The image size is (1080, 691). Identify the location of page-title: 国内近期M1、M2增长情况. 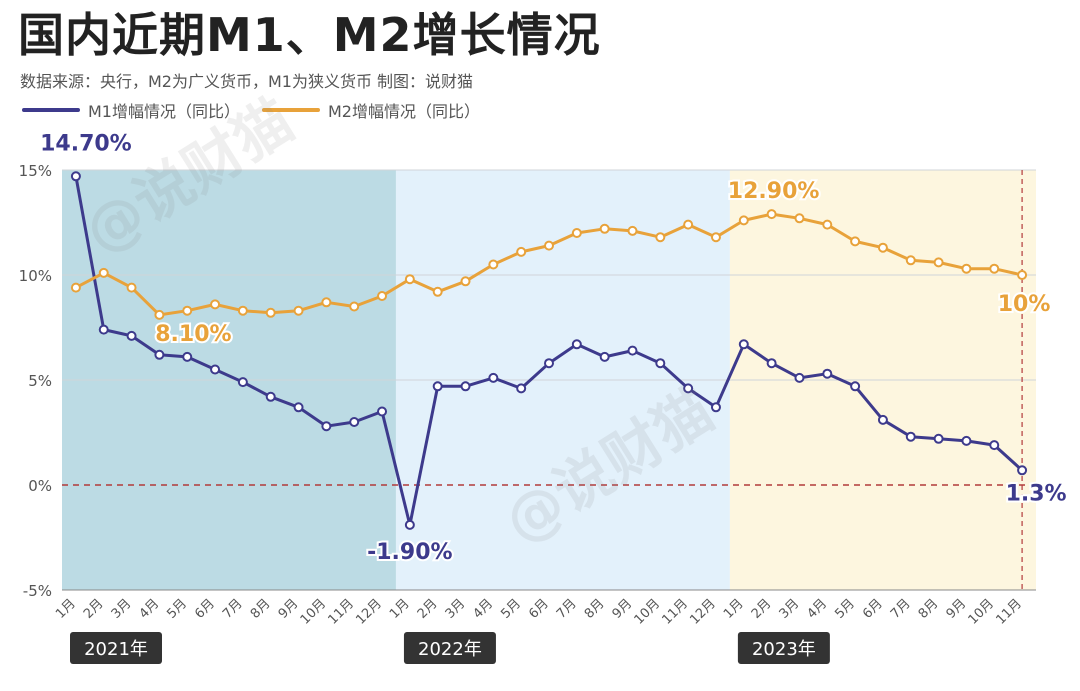
(309, 35).